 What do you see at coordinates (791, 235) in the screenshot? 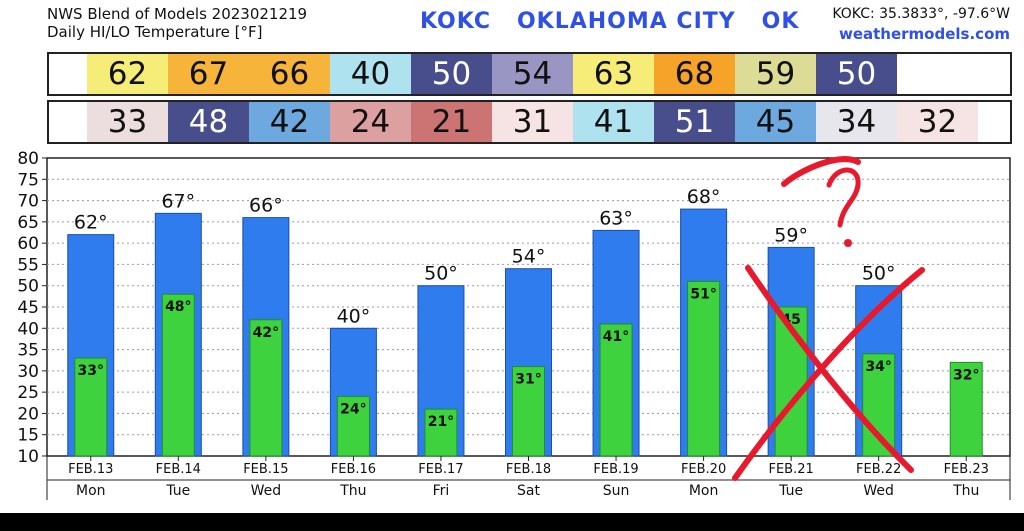
I see `hi-bar-label: 59°` at bounding box center [791, 235].